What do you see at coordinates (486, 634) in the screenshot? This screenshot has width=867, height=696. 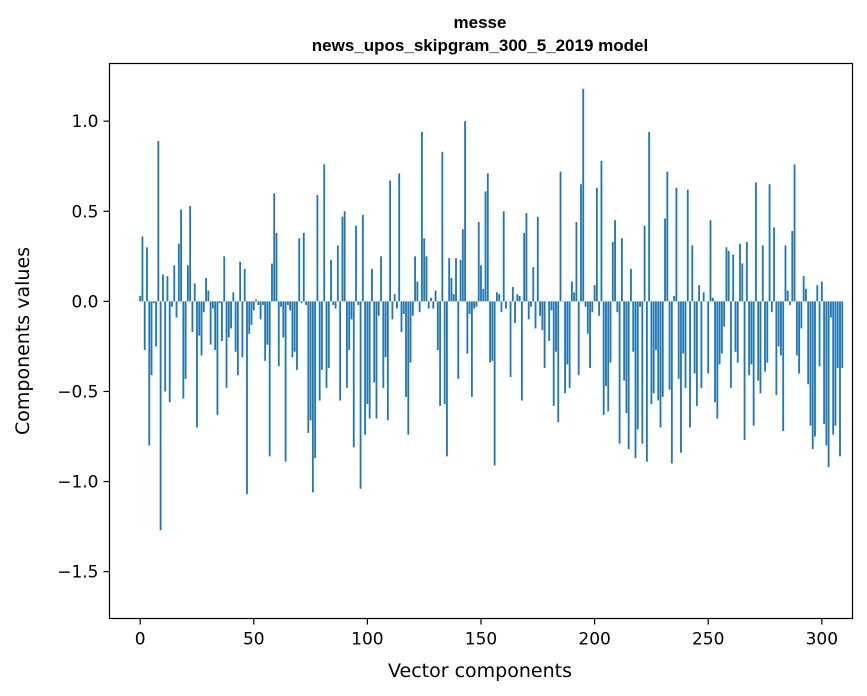 I see `x-axis-ticks: 0 50 100 150 200 250 300` at bounding box center [486, 634].